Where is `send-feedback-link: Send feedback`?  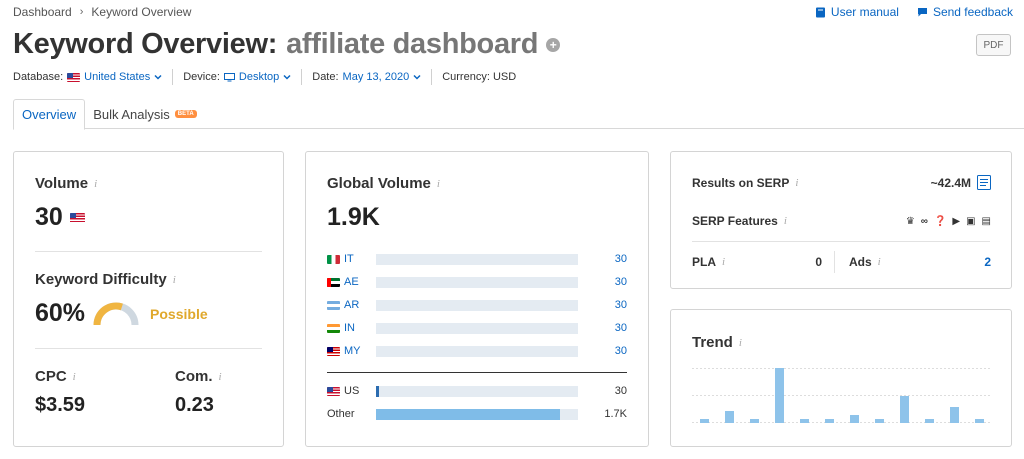
send-feedback-link: Send feedback is located at coordinates (965, 12).